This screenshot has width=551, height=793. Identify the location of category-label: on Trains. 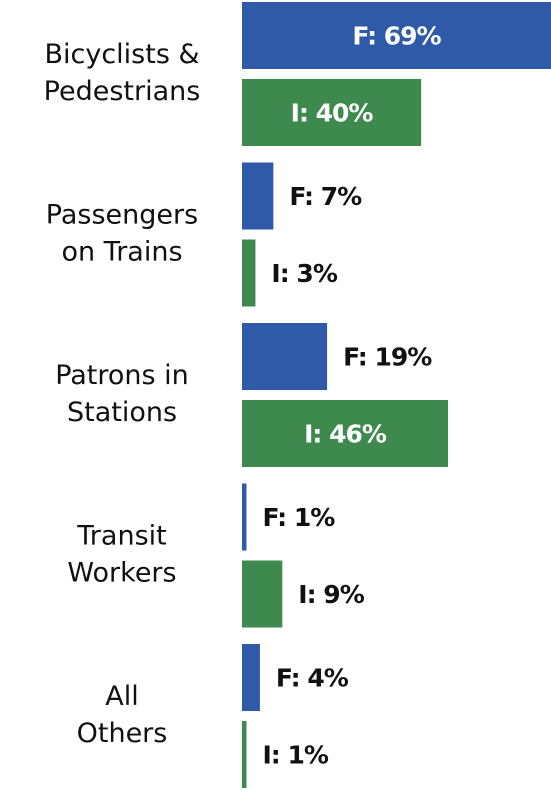
(121, 252).